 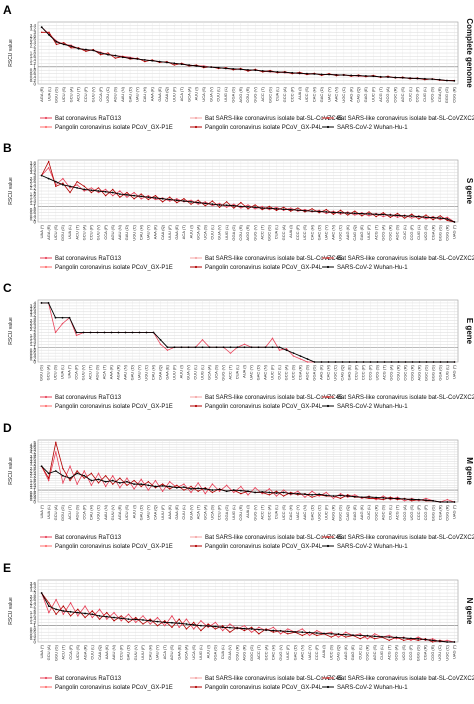 What do you see at coordinates (112, 512) in the screenshot?
I see `x-tick-label: GUU (V)` at bounding box center [112, 512].